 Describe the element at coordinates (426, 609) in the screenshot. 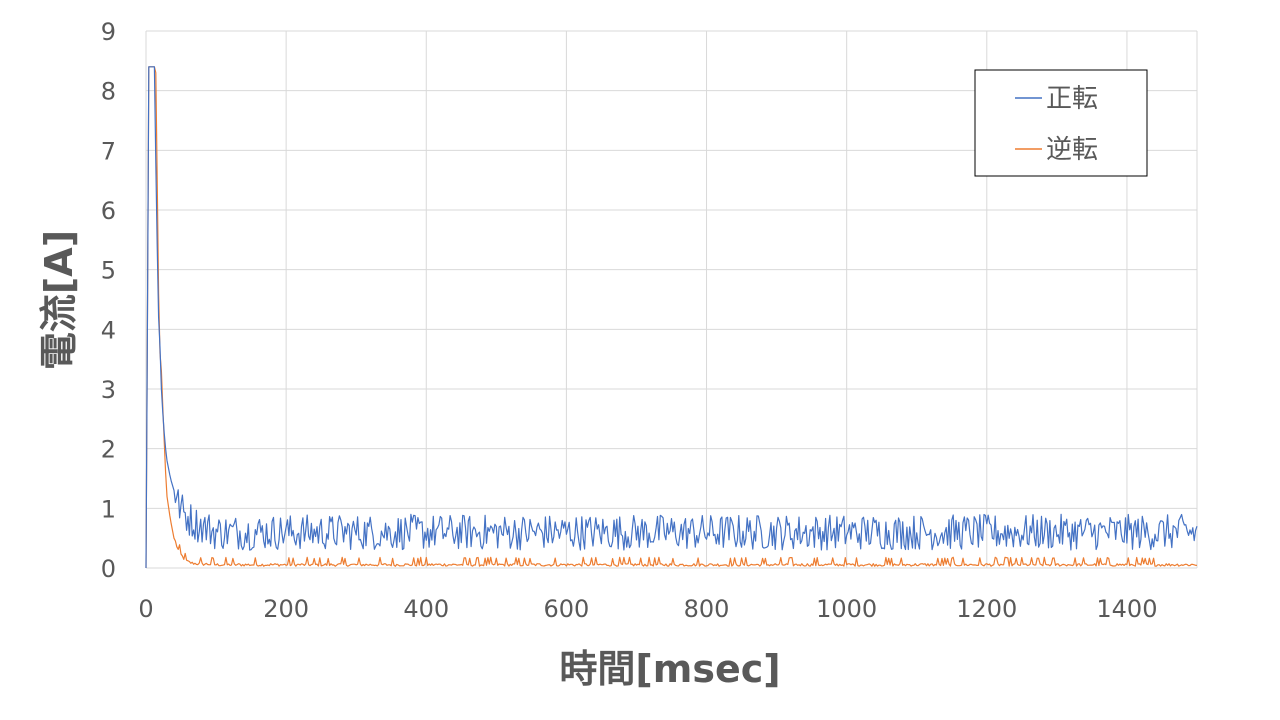

I see `x-tick-label: 400` at that location.